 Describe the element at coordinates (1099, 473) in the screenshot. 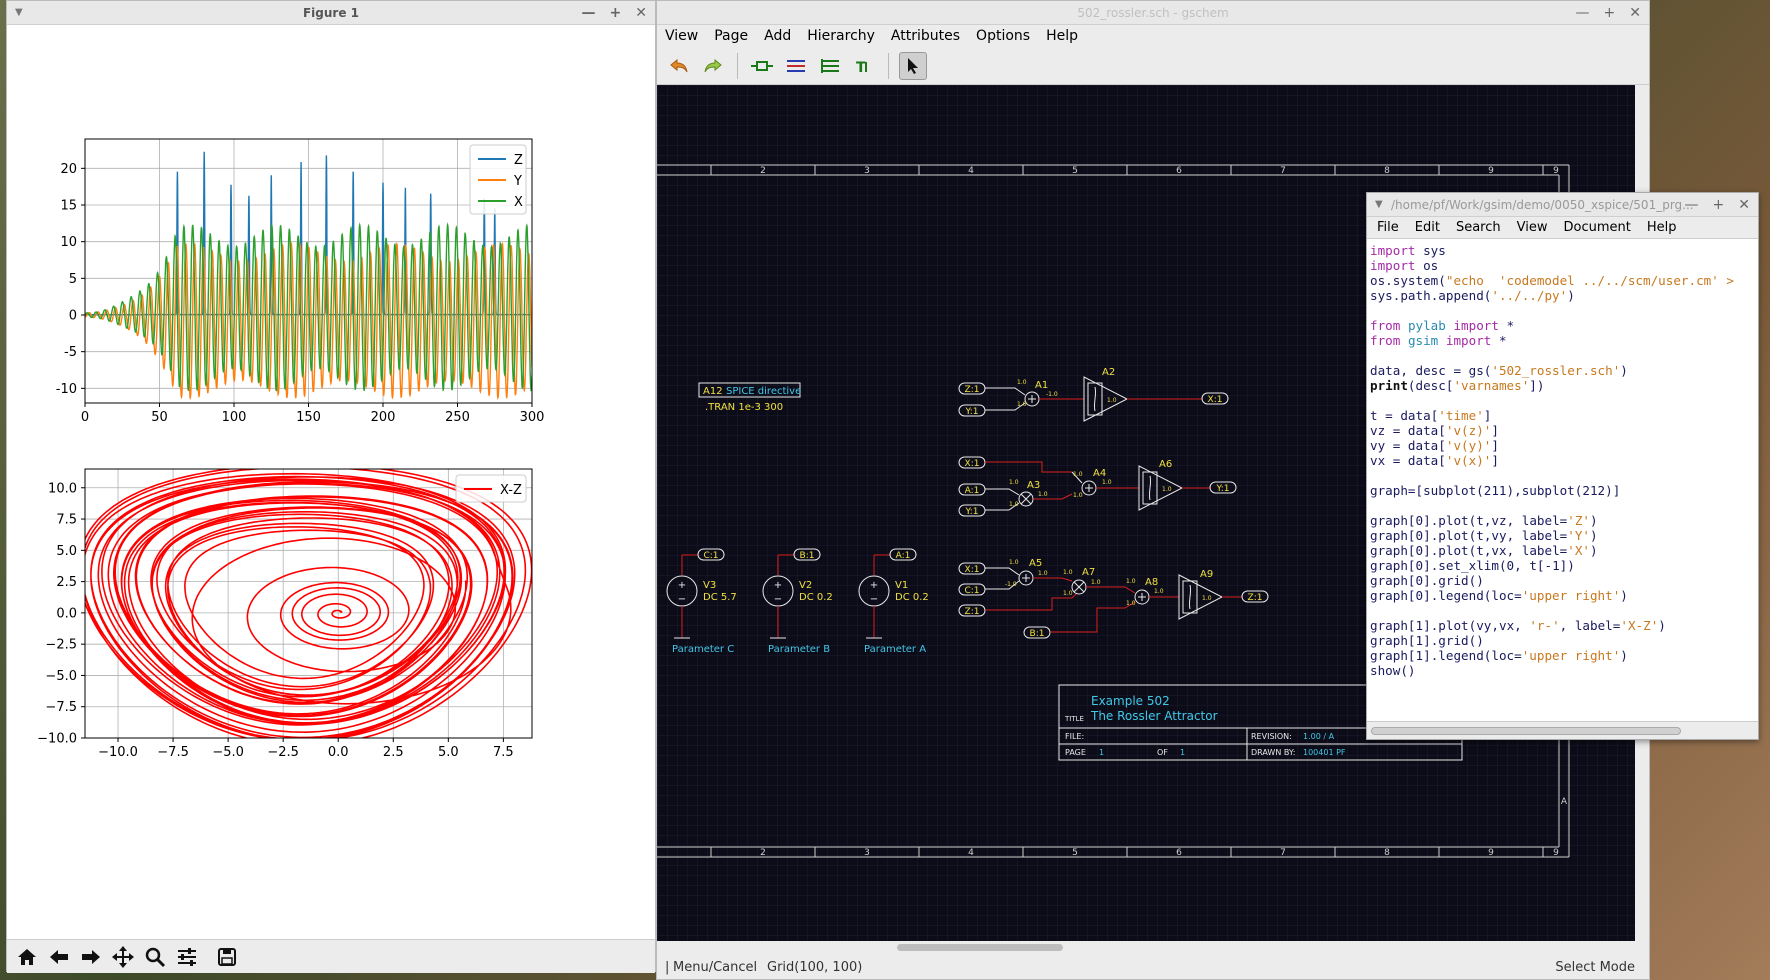

I see `svg-text: A4` at that location.